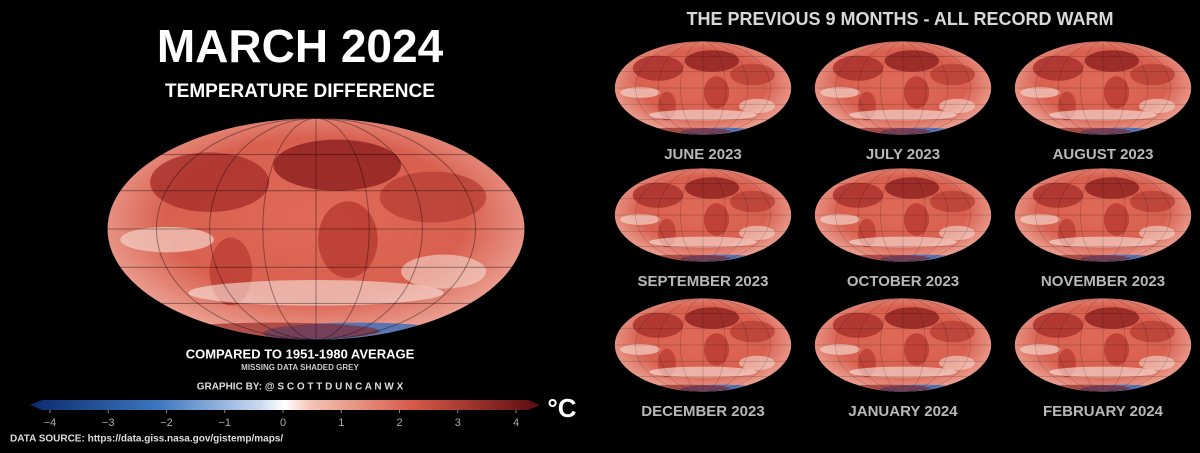  What do you see at coordinates (458, 423) in the screenshot?
I see `colorbar-tick-label: 3` at bounding box center [458, 423].